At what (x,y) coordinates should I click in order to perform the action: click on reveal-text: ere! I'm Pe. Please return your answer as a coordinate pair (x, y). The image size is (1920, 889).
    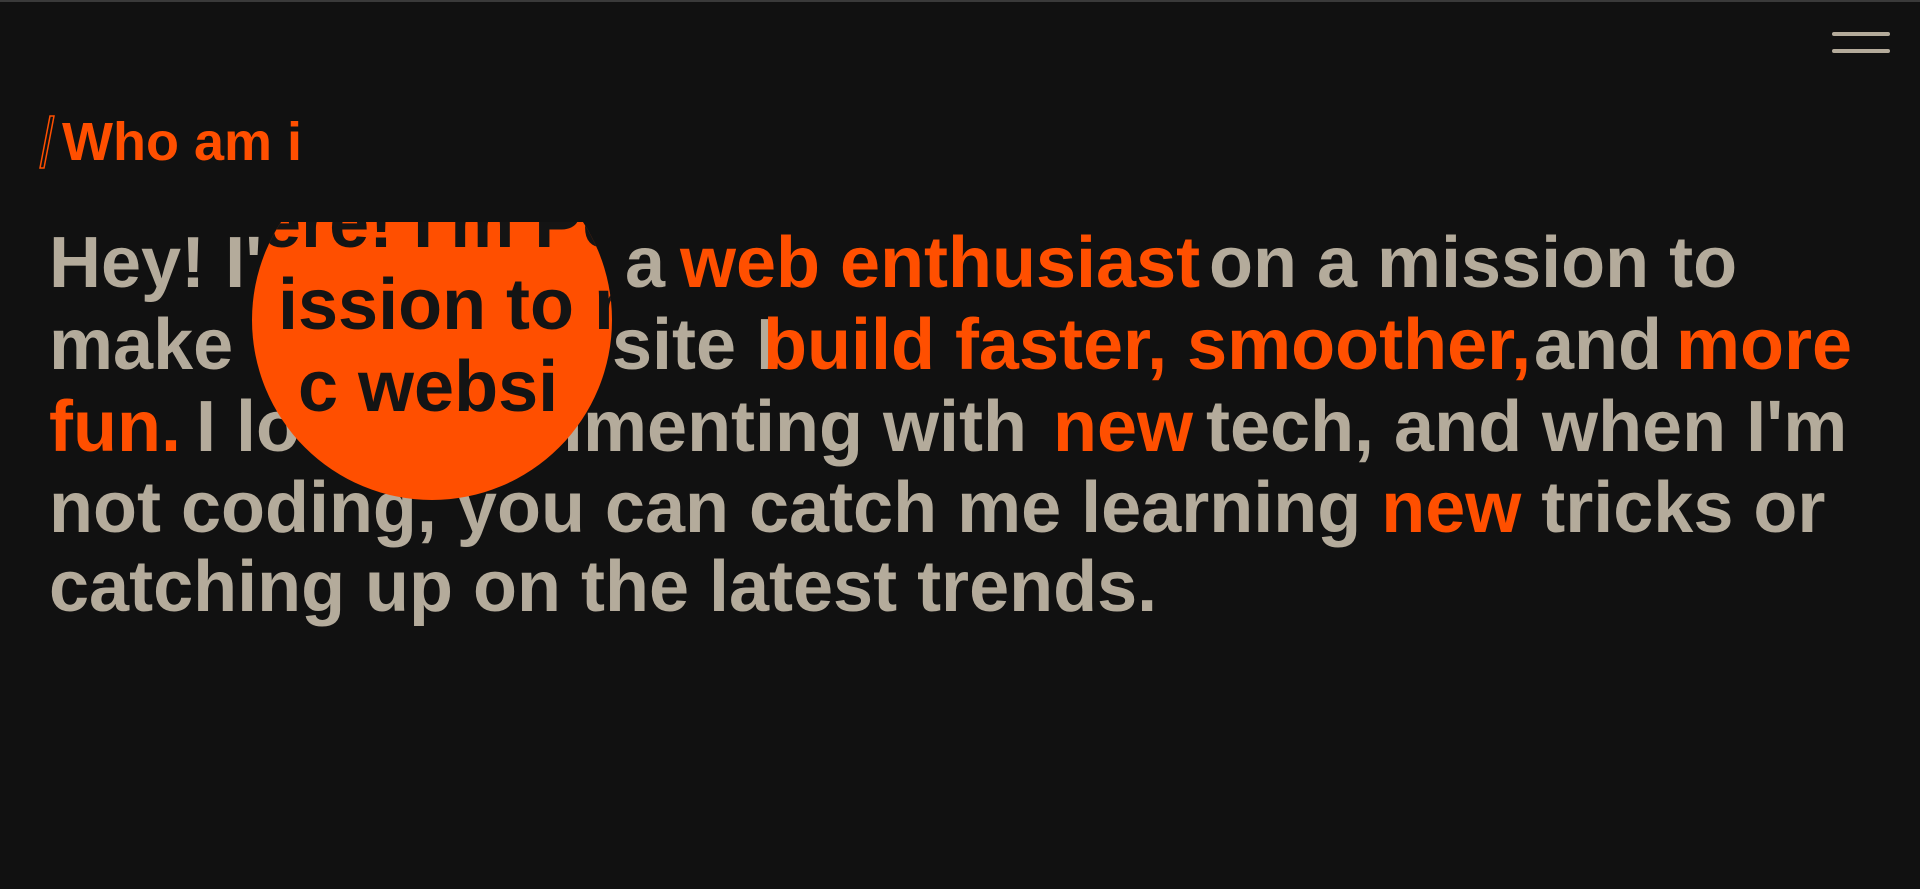
    Looking at the image, I should click on (436, 242).